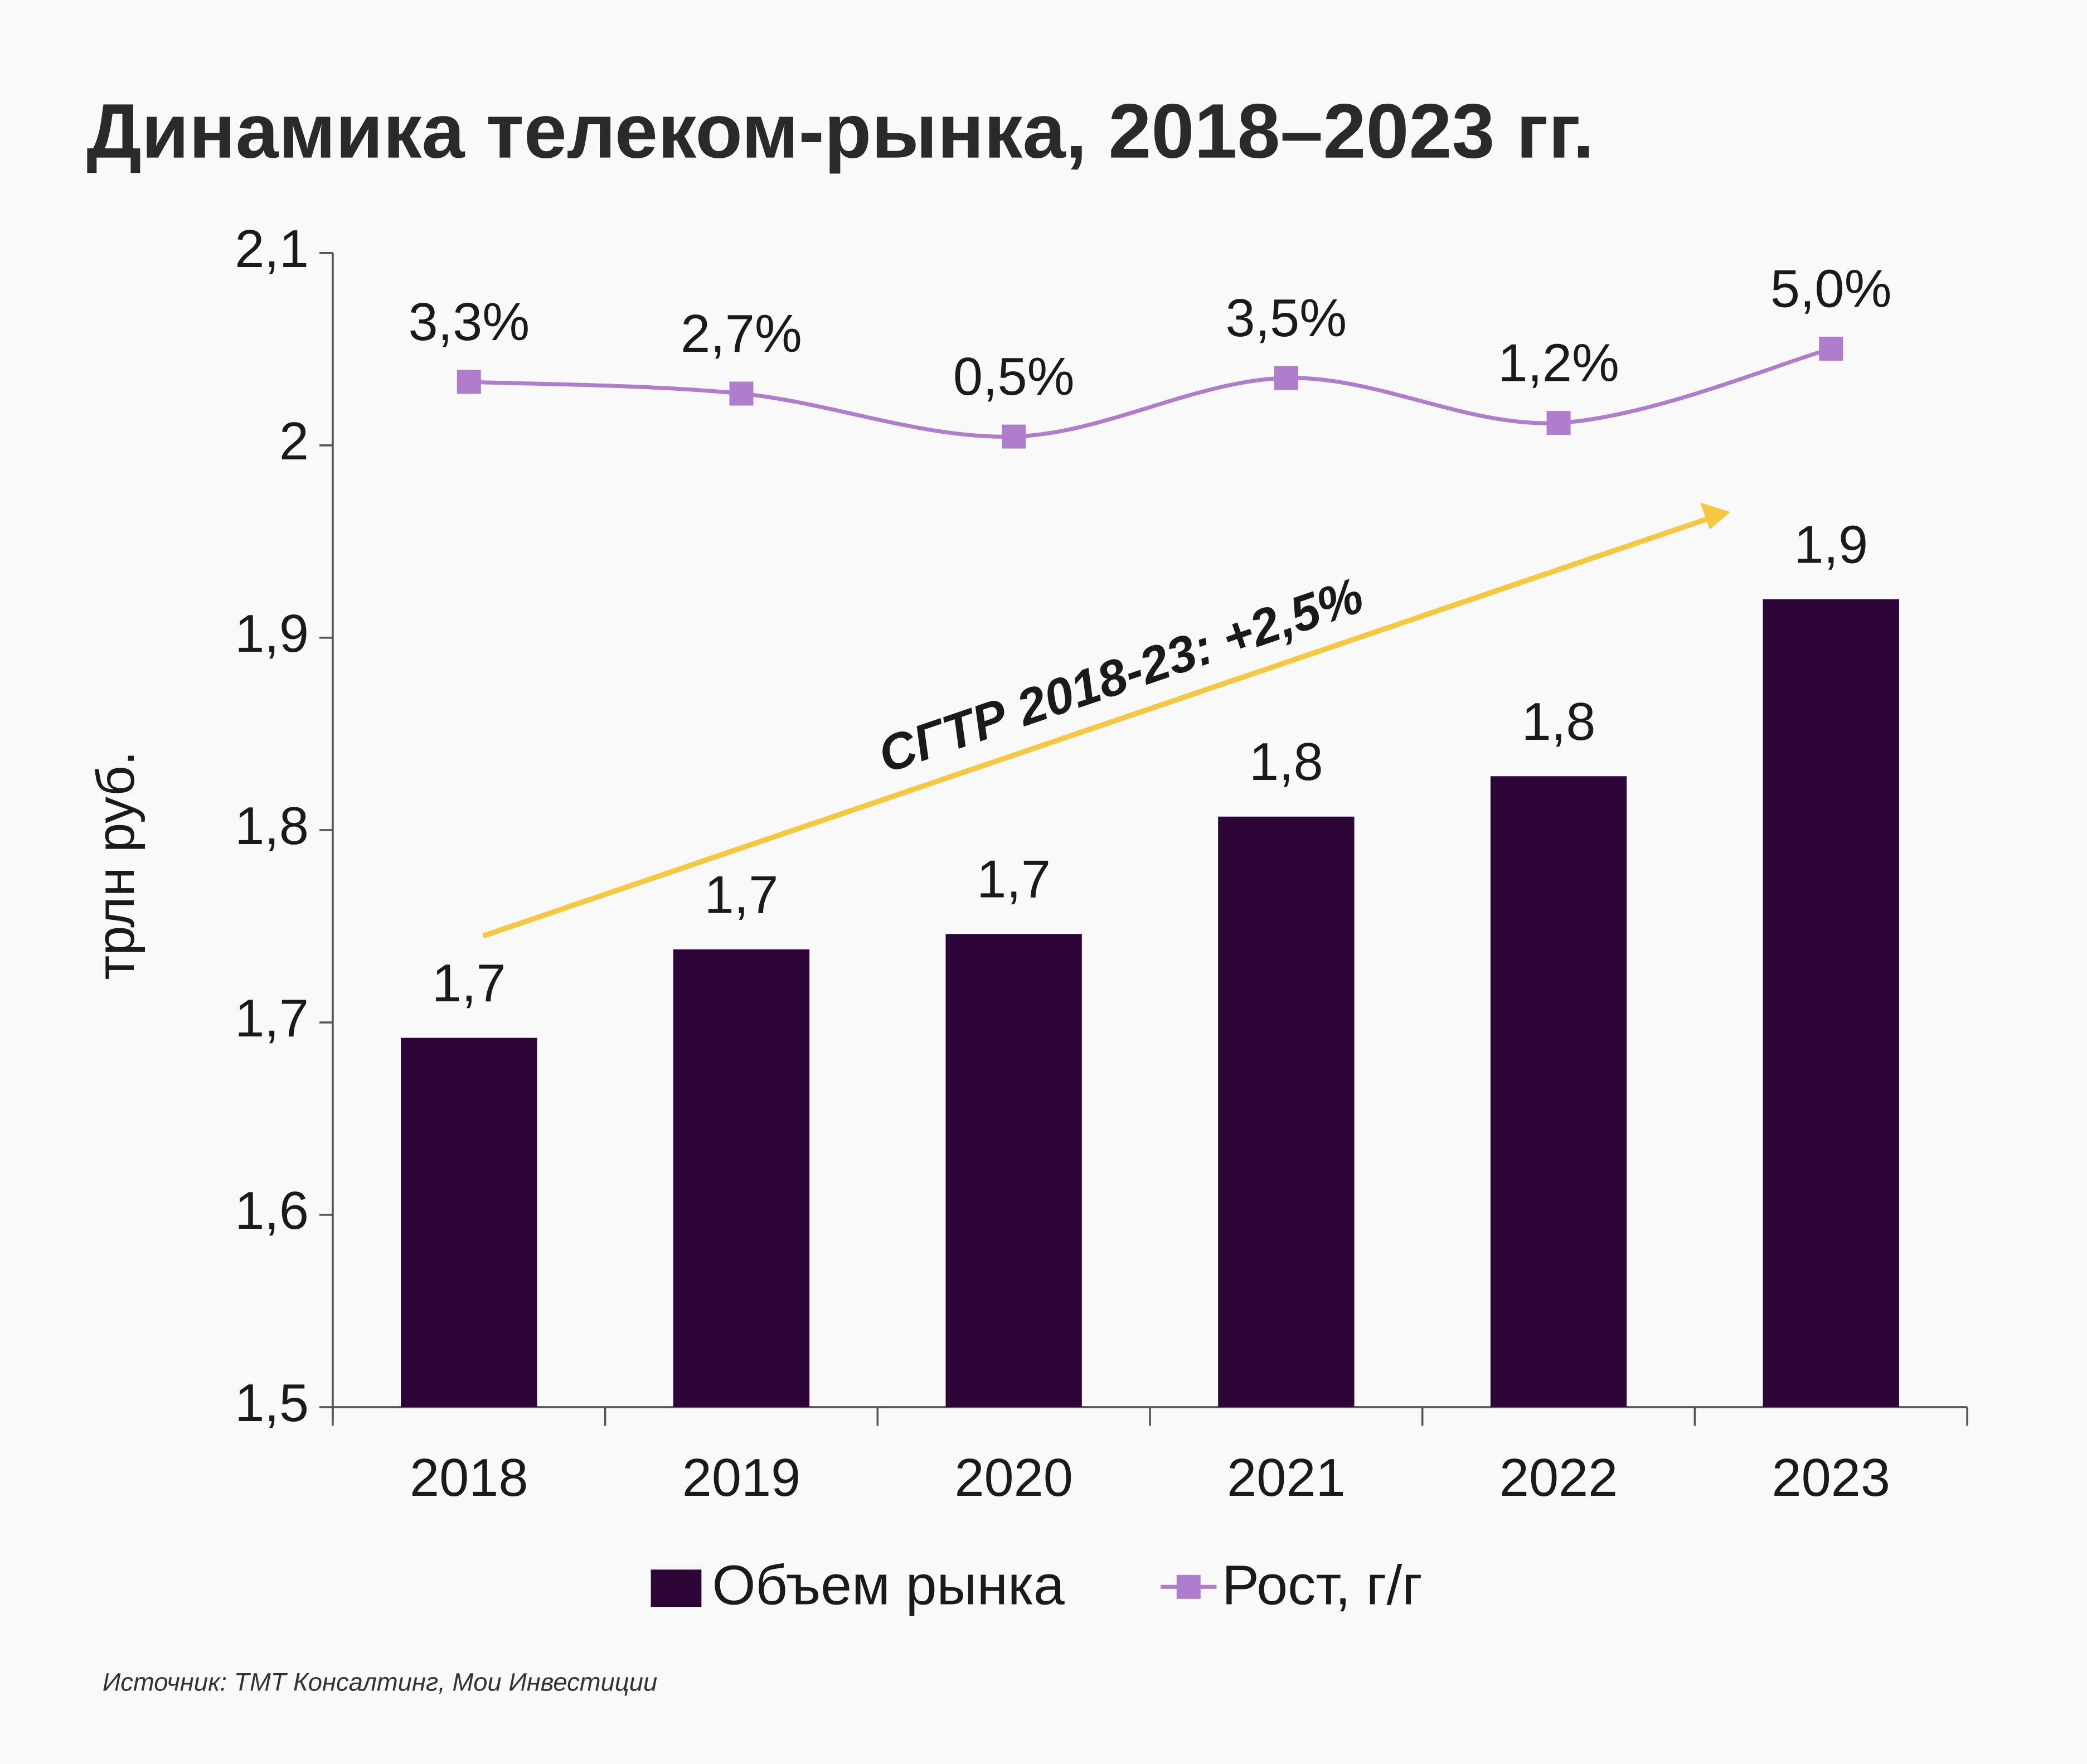  I want to click on bar-value-label: 1,9, so click(1831, 544).